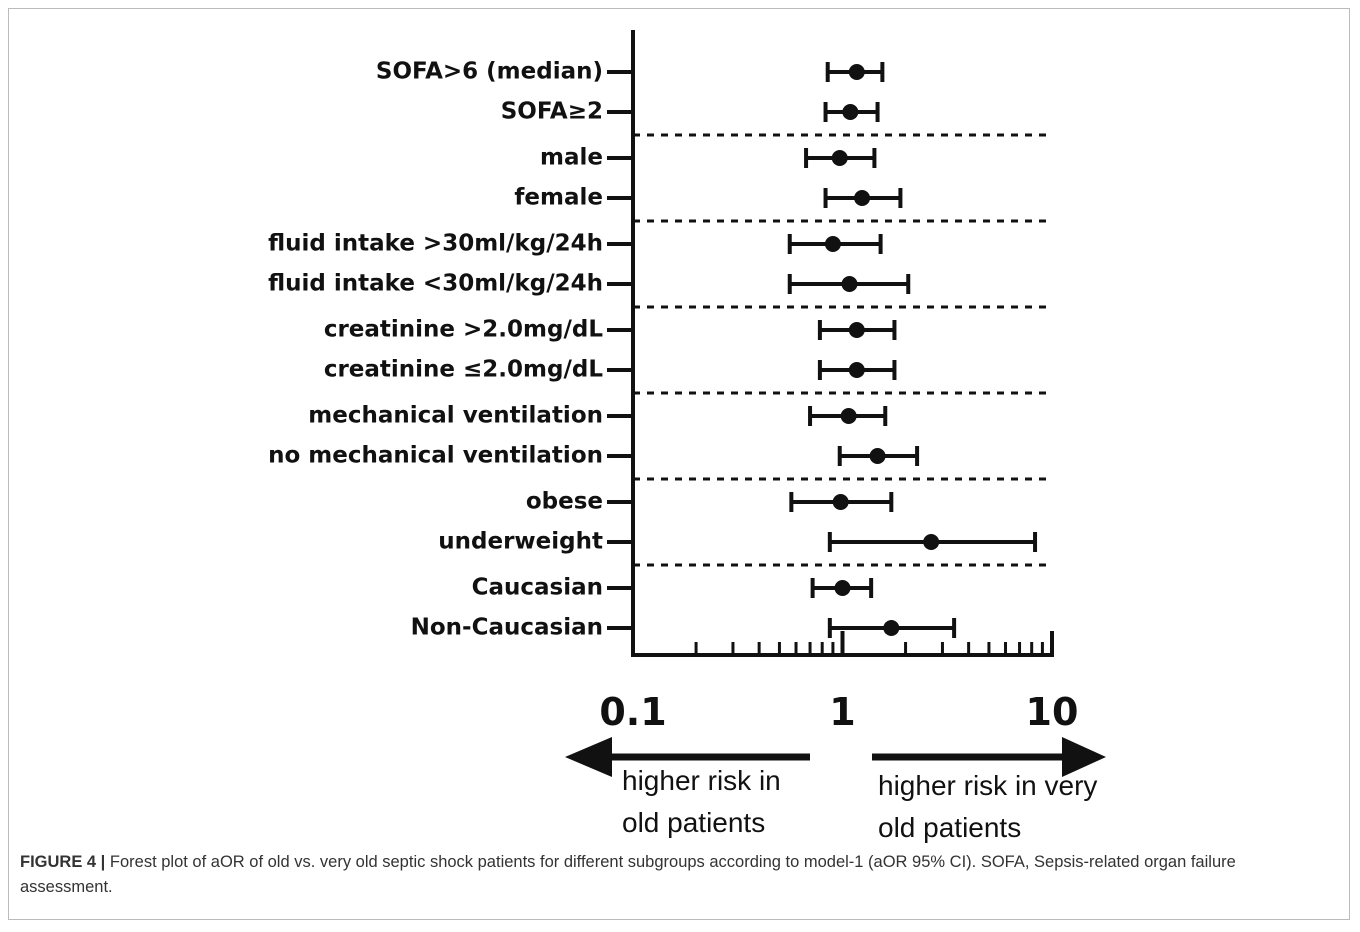  I want to click on caption-label: FIGURE 4 |, so click(63, 862).